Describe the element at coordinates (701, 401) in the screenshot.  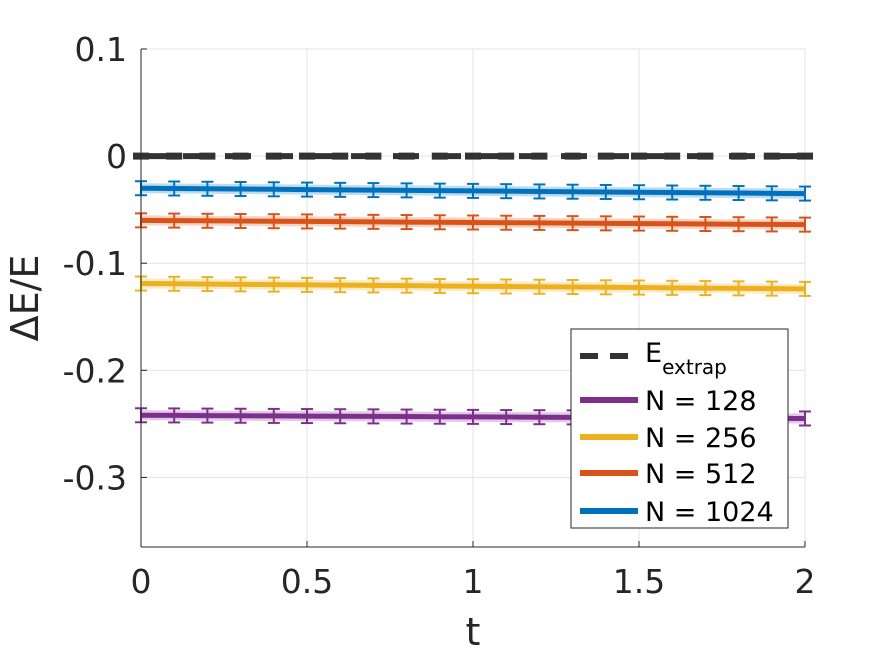
I see `legend-label: N = 128` at that location.